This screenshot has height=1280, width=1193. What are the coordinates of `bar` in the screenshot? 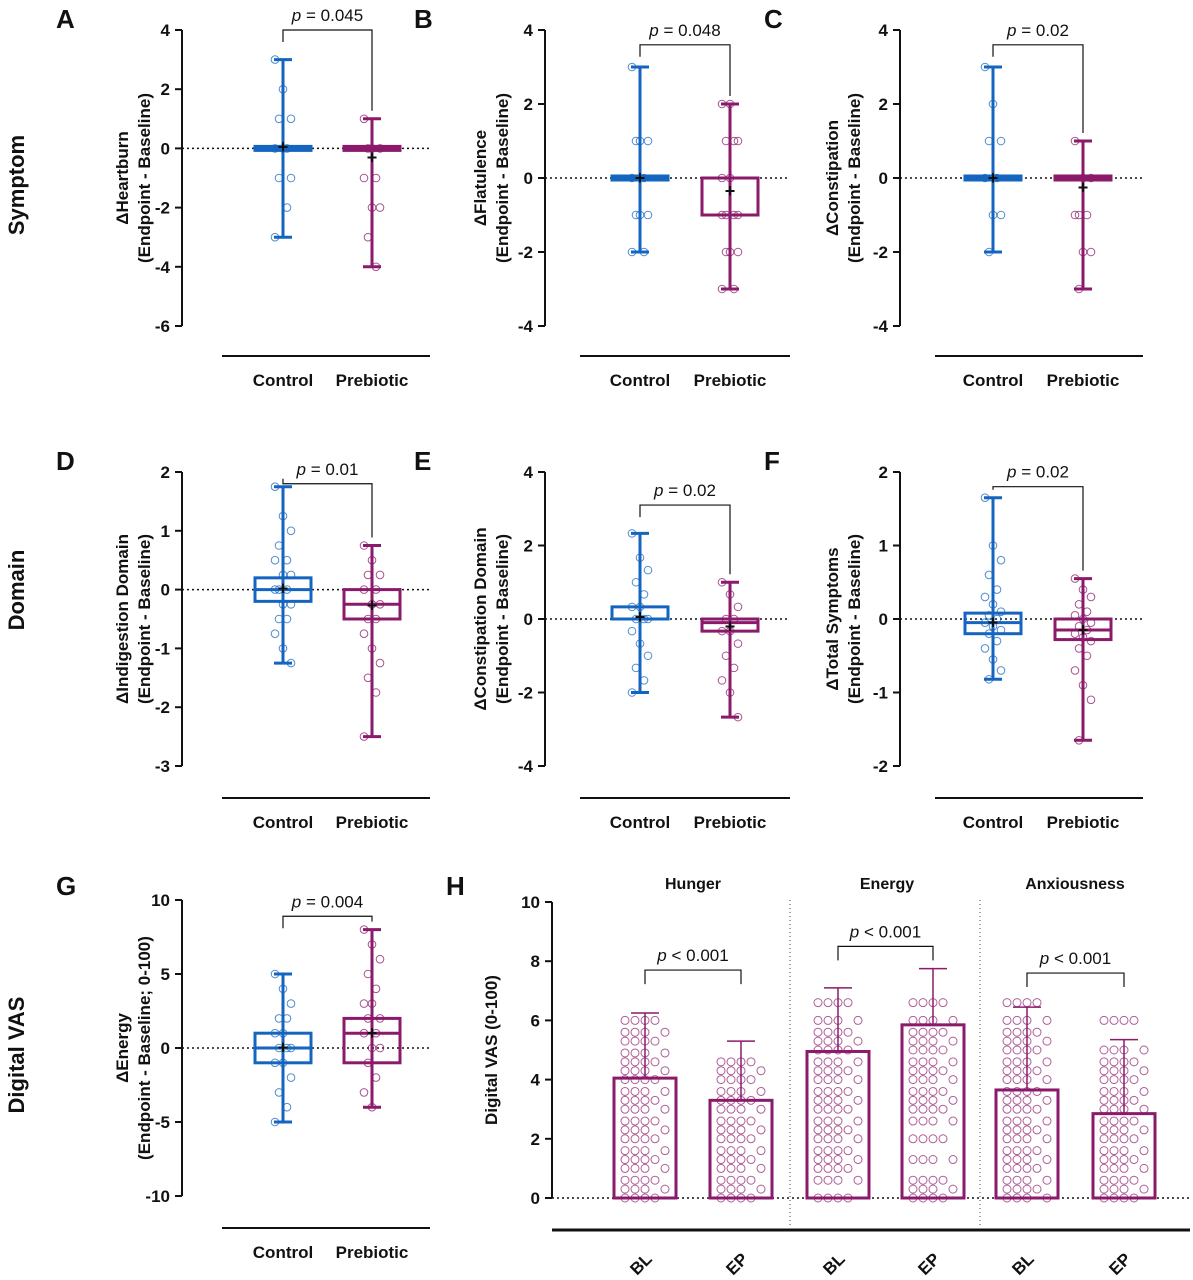 It's located at (933, 1111).